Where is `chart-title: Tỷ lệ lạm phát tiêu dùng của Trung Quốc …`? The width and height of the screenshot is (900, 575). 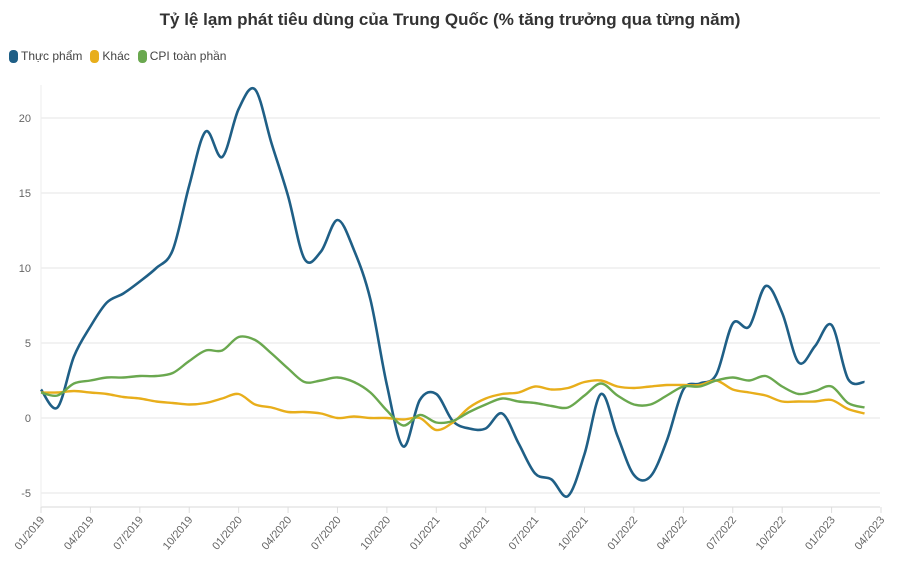 chart-title: Tỷ lệ lạm phát tiêu dùng của Trung Quốc … is located at coordinates (450, 19).